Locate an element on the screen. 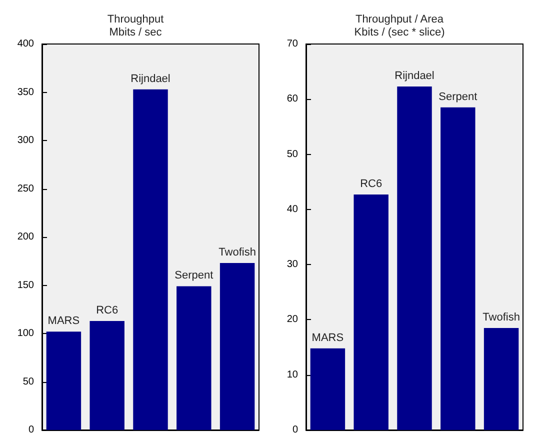 The width and height of the screenshot is (535, 445). y-tick-label: 70 is located at coordinates (292, 44).